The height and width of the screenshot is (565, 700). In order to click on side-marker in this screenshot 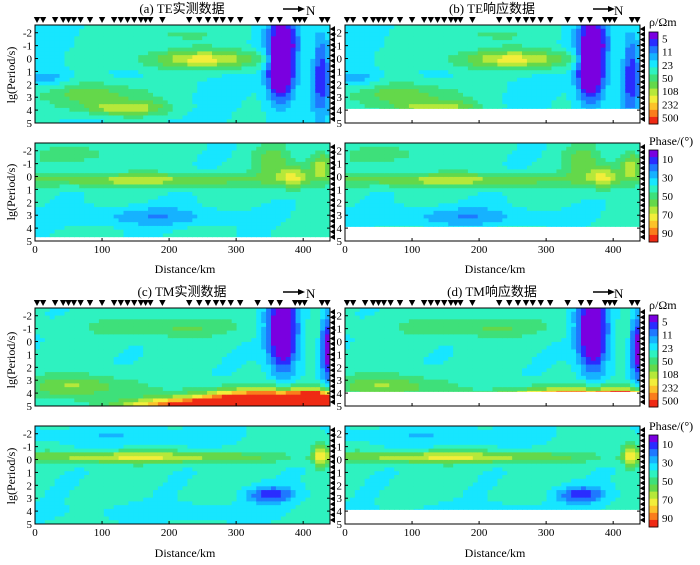, I will do `click(332, 205)`.